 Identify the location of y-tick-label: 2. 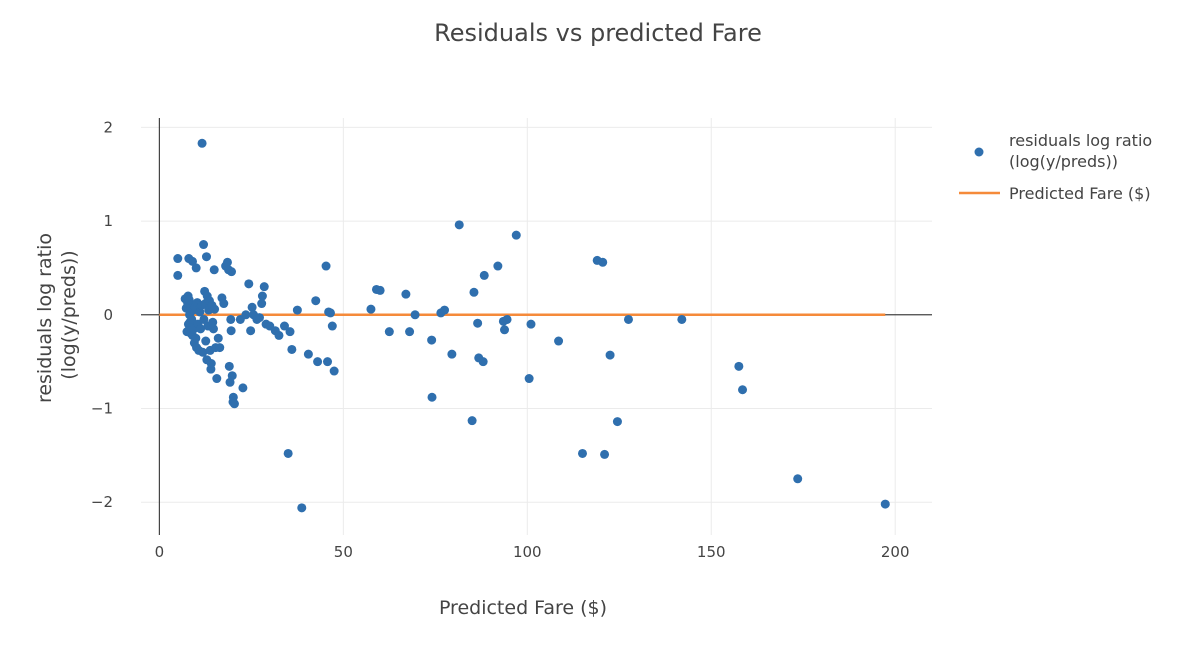
(108, 127).